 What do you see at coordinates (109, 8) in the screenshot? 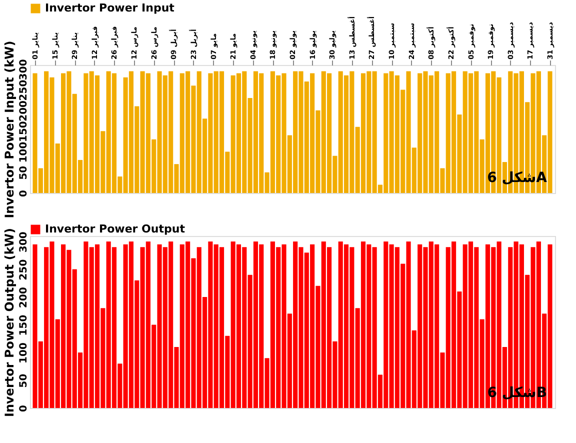
I see `legend-label: Invertor Power Input` at bounding box center [109, 8].